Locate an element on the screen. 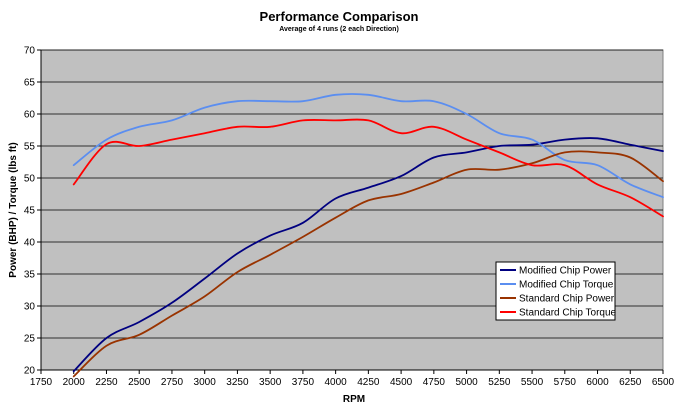  x-tick-label: 4250 is located at coordinates (368, 382).